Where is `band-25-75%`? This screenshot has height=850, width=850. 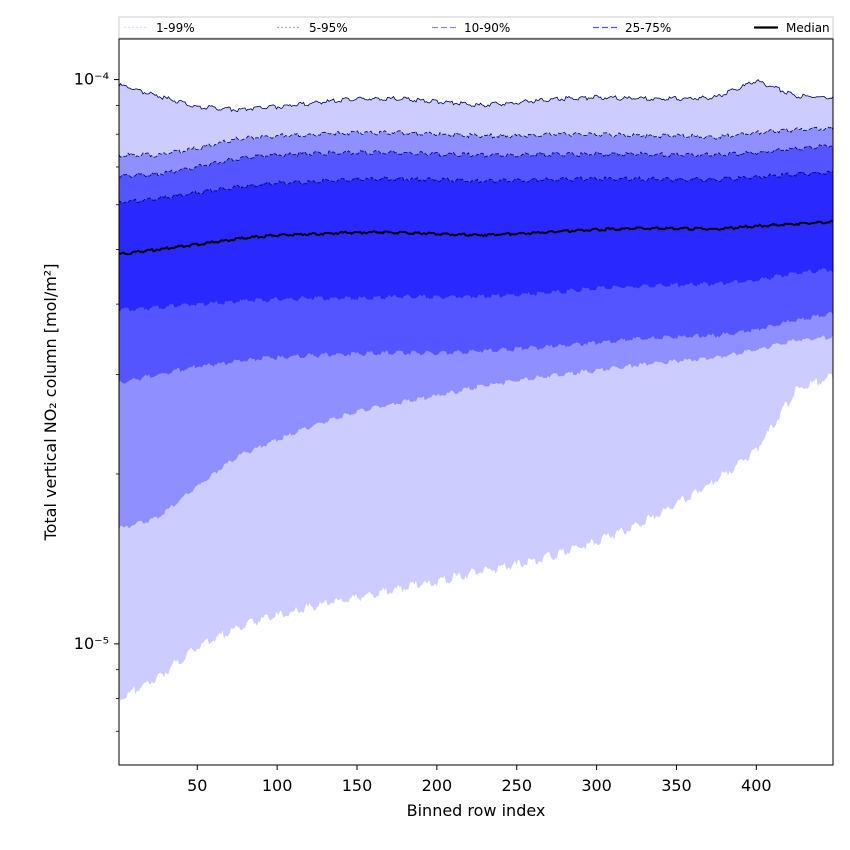
band-25-75% is located at coordinates (476, 241).